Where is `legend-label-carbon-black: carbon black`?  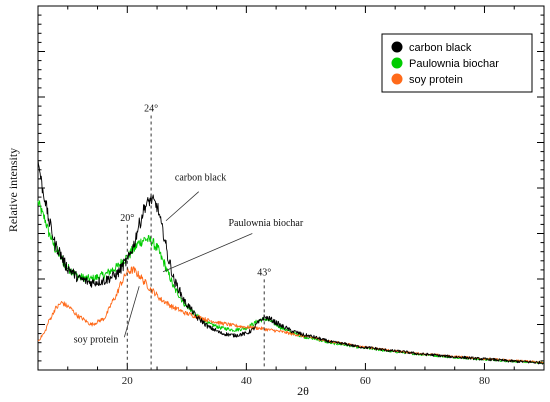 legend-label-carbon-black: carbon black is located at coordinates (440, 48).